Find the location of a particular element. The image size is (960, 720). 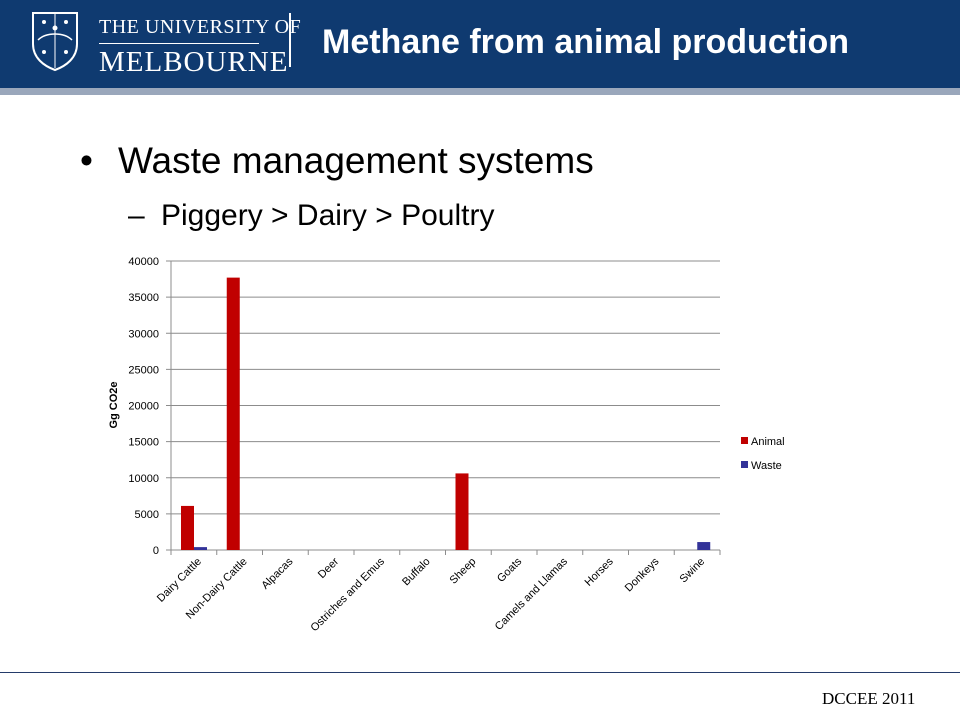

legend-label-waste: Waste is located at coordinates (766, 466).